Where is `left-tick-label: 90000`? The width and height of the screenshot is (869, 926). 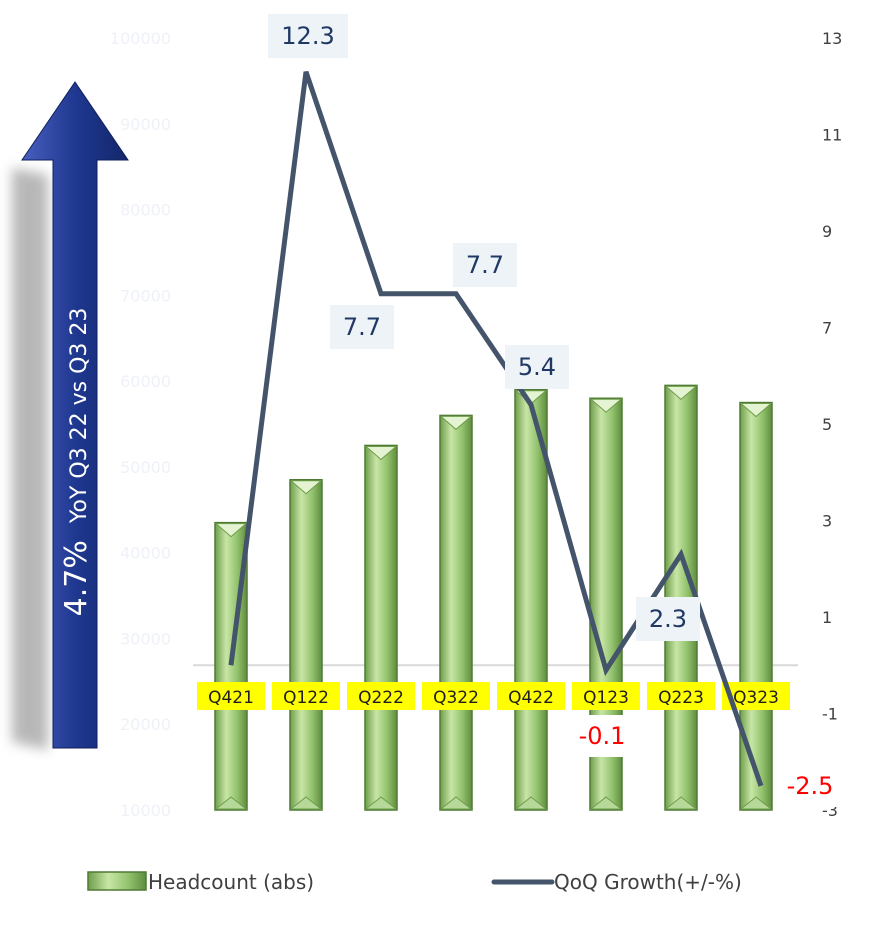
left-tick-label: 90000 is located at coordinates (145, 124).